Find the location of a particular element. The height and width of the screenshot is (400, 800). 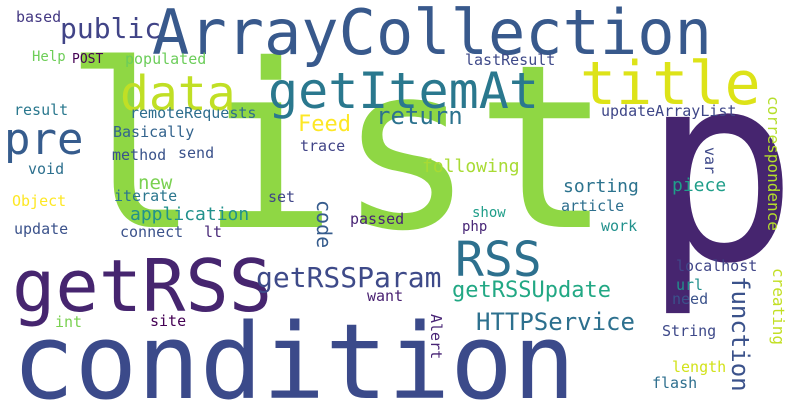

word-trace: trace is located at coordinates (323, 146).